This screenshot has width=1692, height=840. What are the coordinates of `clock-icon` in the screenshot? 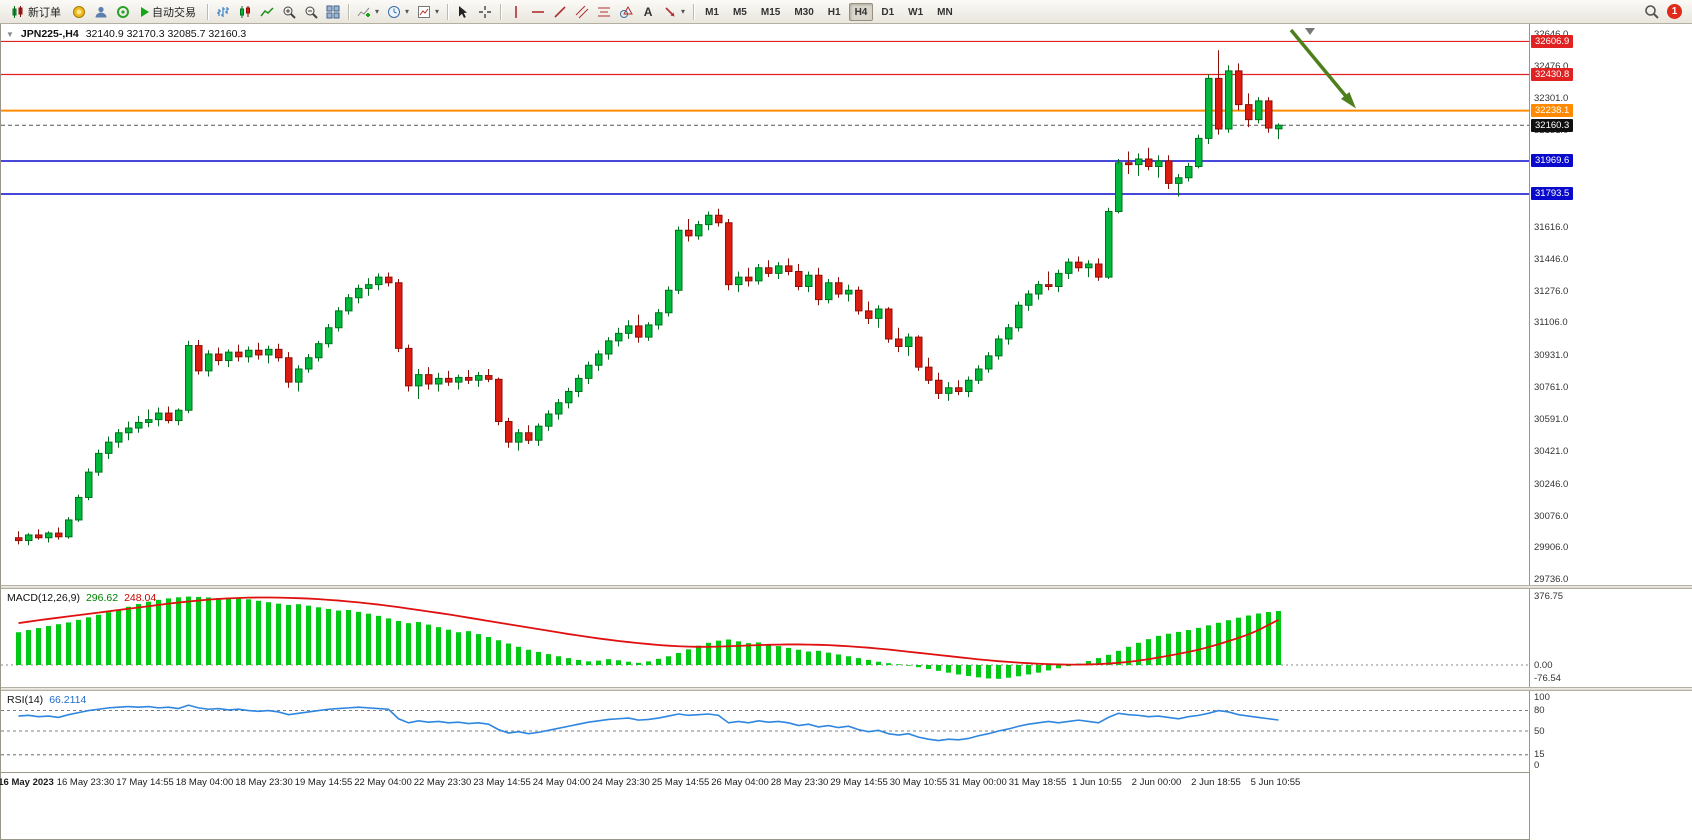 It's located at (394, 12).